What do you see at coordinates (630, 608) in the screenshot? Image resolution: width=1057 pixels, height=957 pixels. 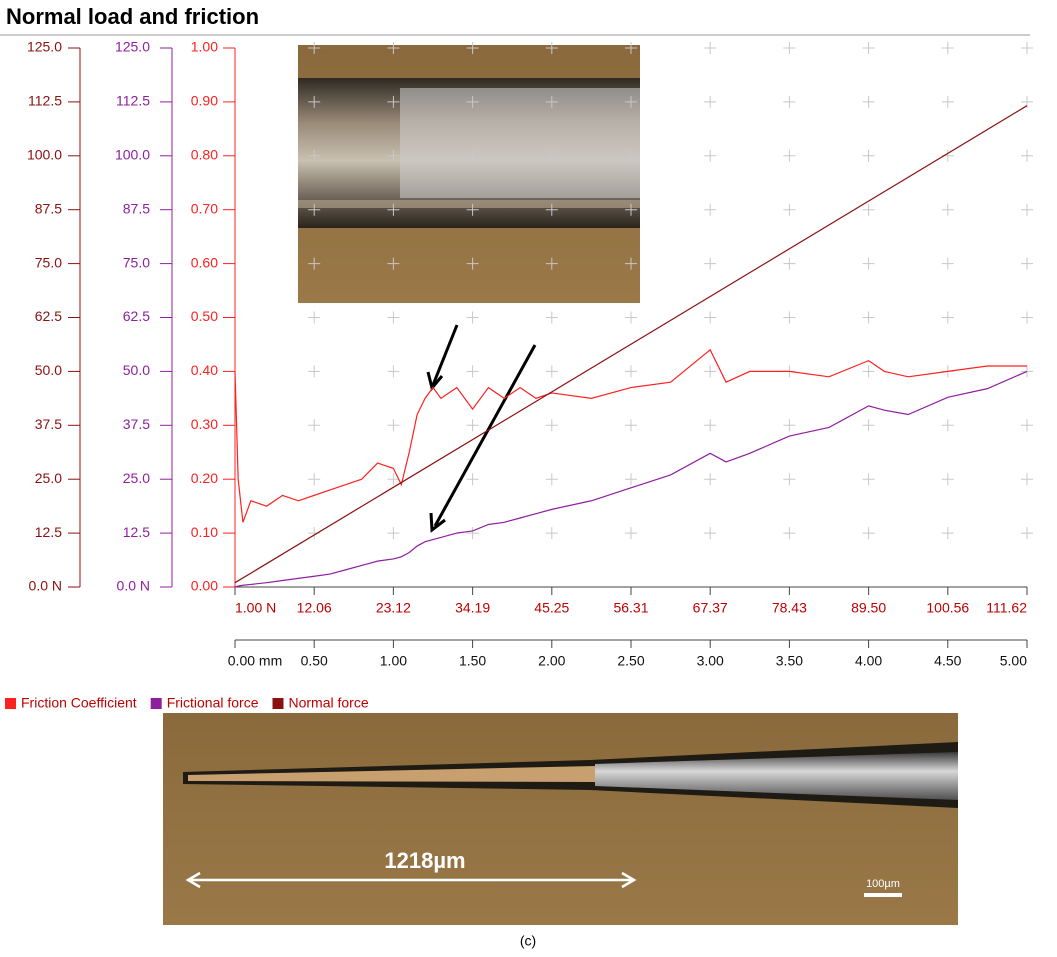 I see `x2-tick-label: 56.31` at bounding box center [630, 608].